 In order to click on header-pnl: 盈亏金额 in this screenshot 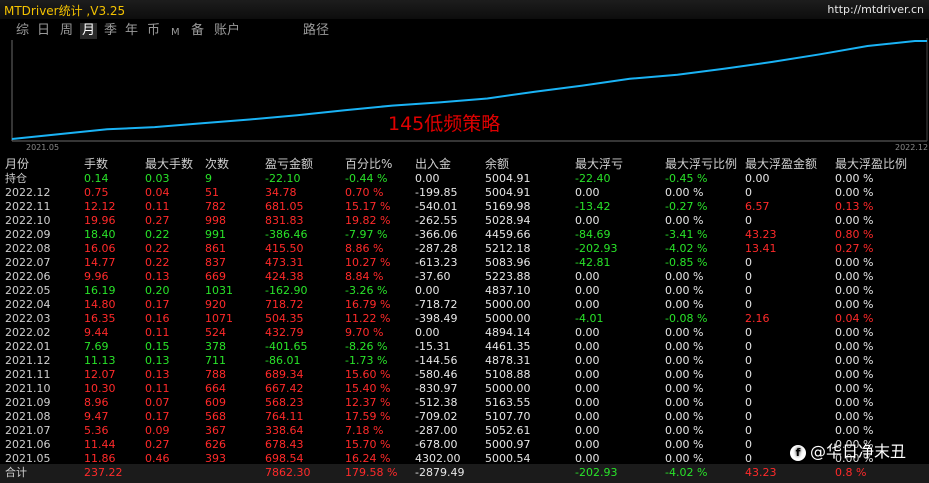, I will do `click(289, 164)`.